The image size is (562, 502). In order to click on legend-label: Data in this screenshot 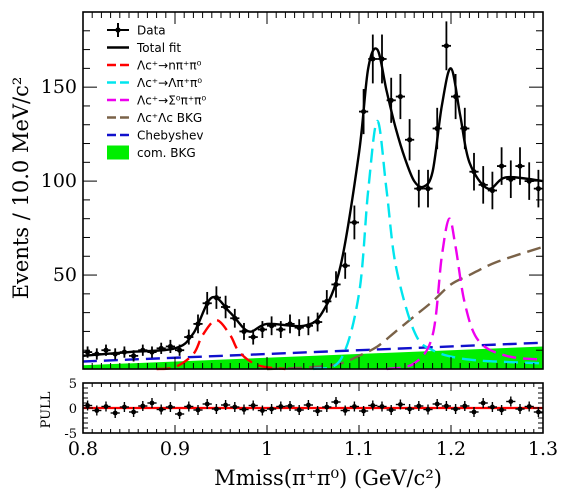, I will do `click(151, 31)`.